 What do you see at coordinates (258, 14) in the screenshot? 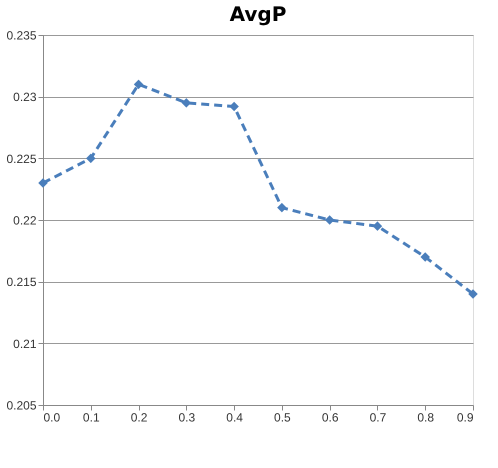
I see `chart-title: AvgP` at bounding box center [258, 14].